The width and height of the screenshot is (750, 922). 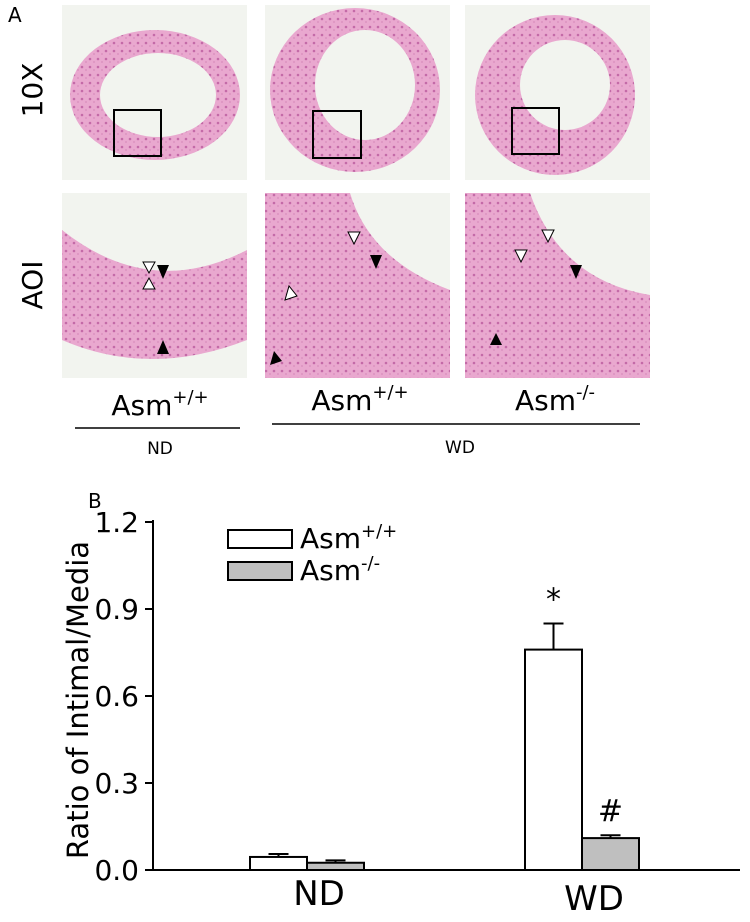 What do you see at coordinates (379, 531) in the screenshot?
I see `legend-superscript: +/+` at bounding box center [379, 531].